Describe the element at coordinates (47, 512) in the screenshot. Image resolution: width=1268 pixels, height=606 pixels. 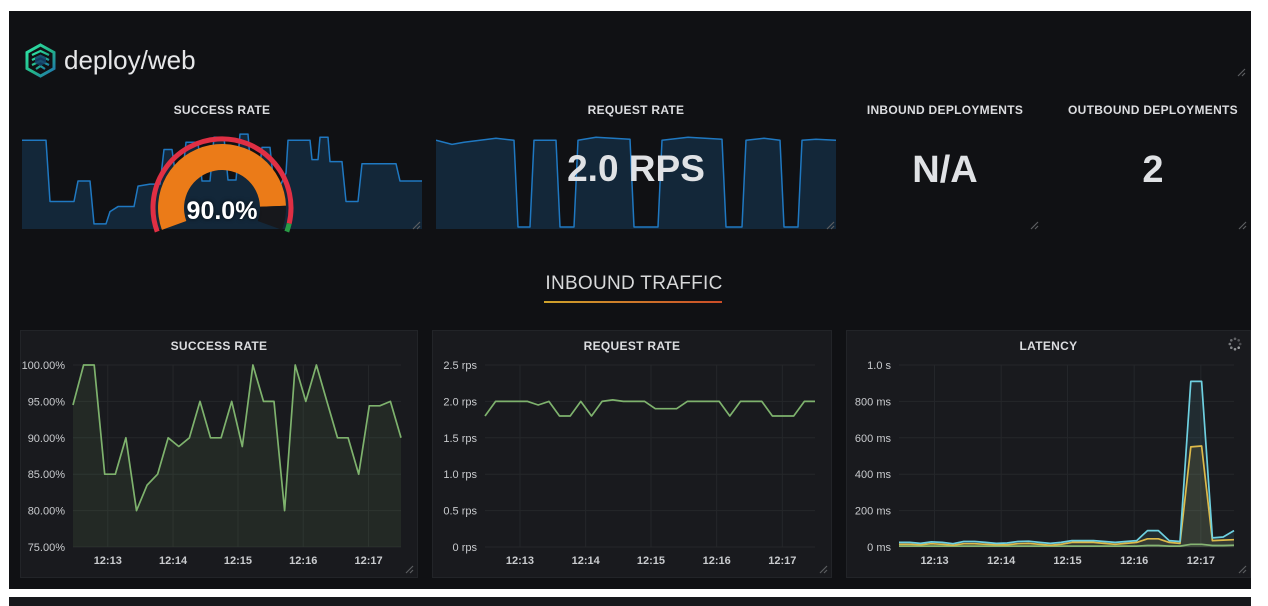
I see `svg-text: 80.00%` at that location.